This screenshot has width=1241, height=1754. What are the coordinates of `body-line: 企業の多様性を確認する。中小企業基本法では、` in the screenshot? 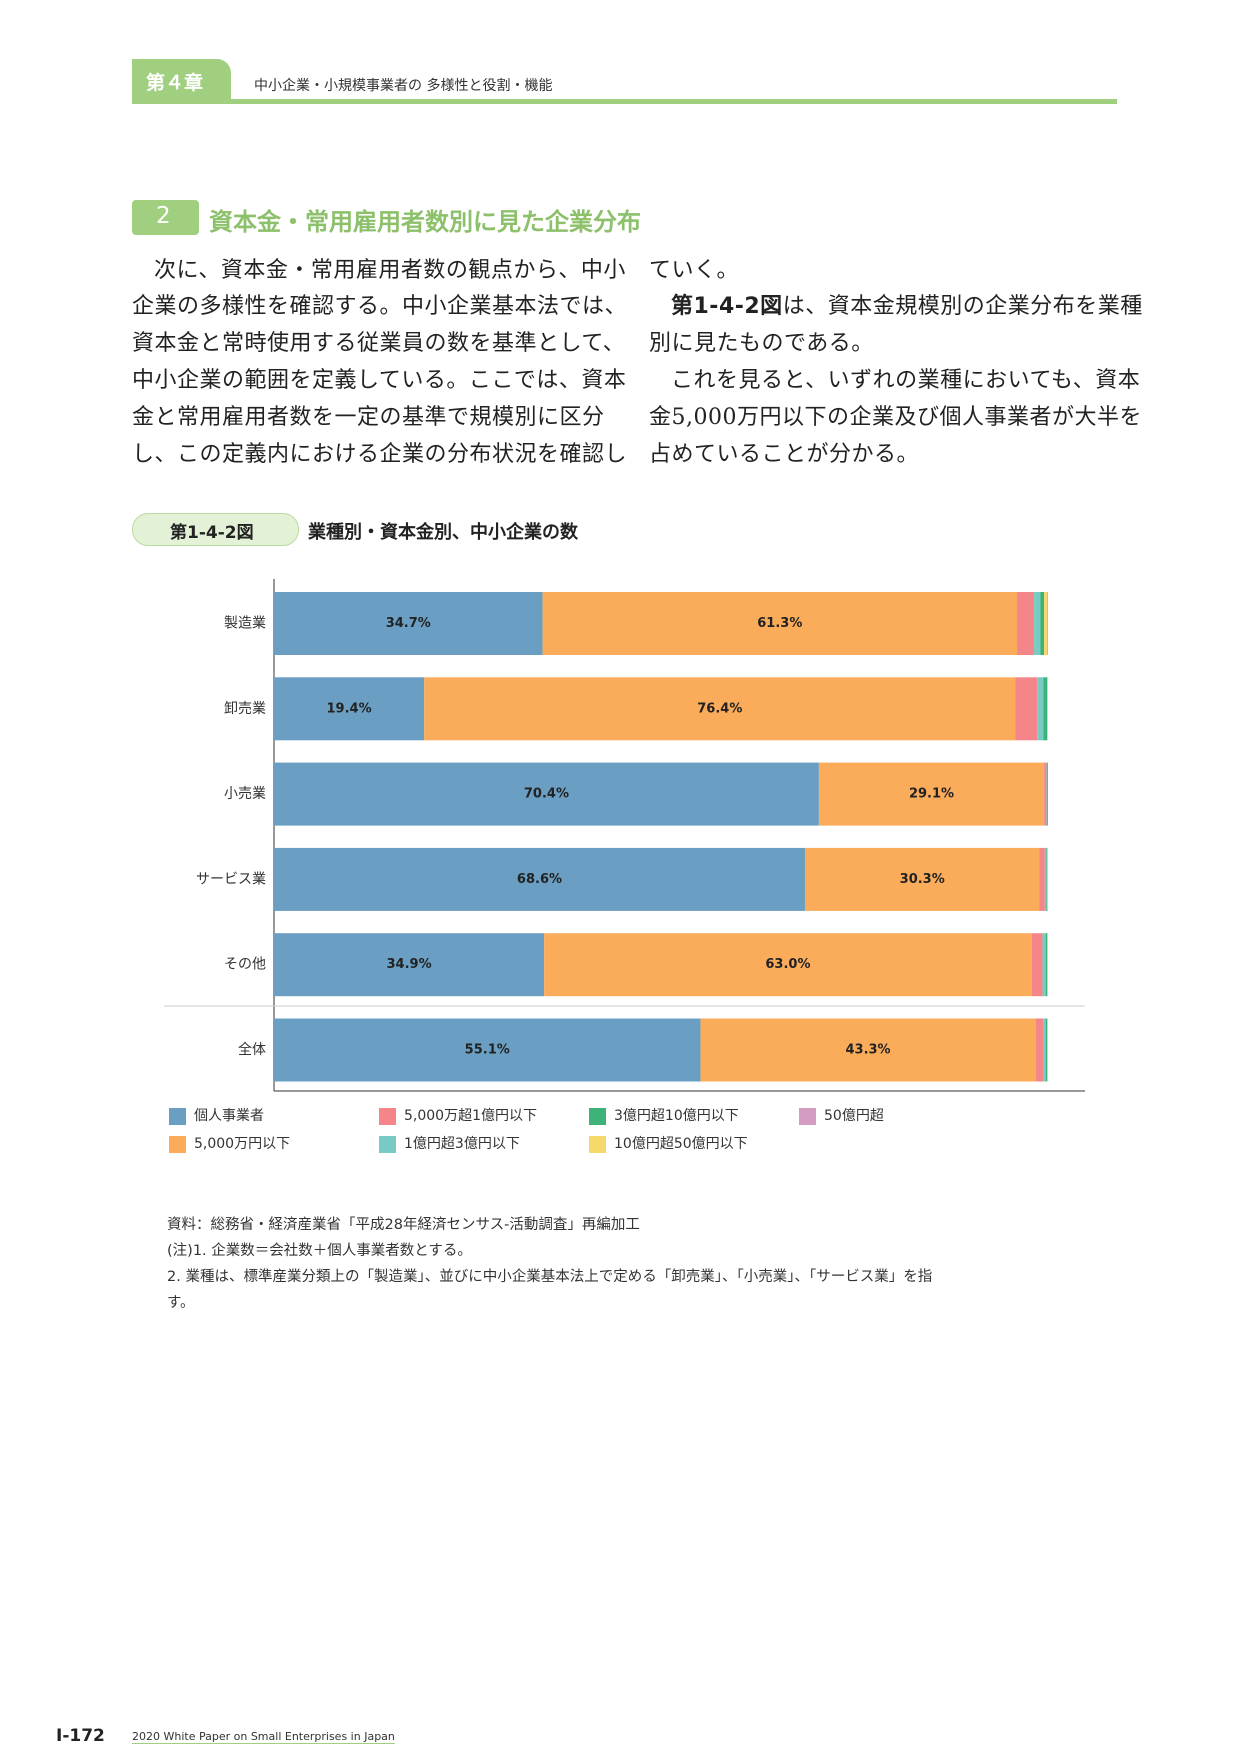 It's located at (380, 306).